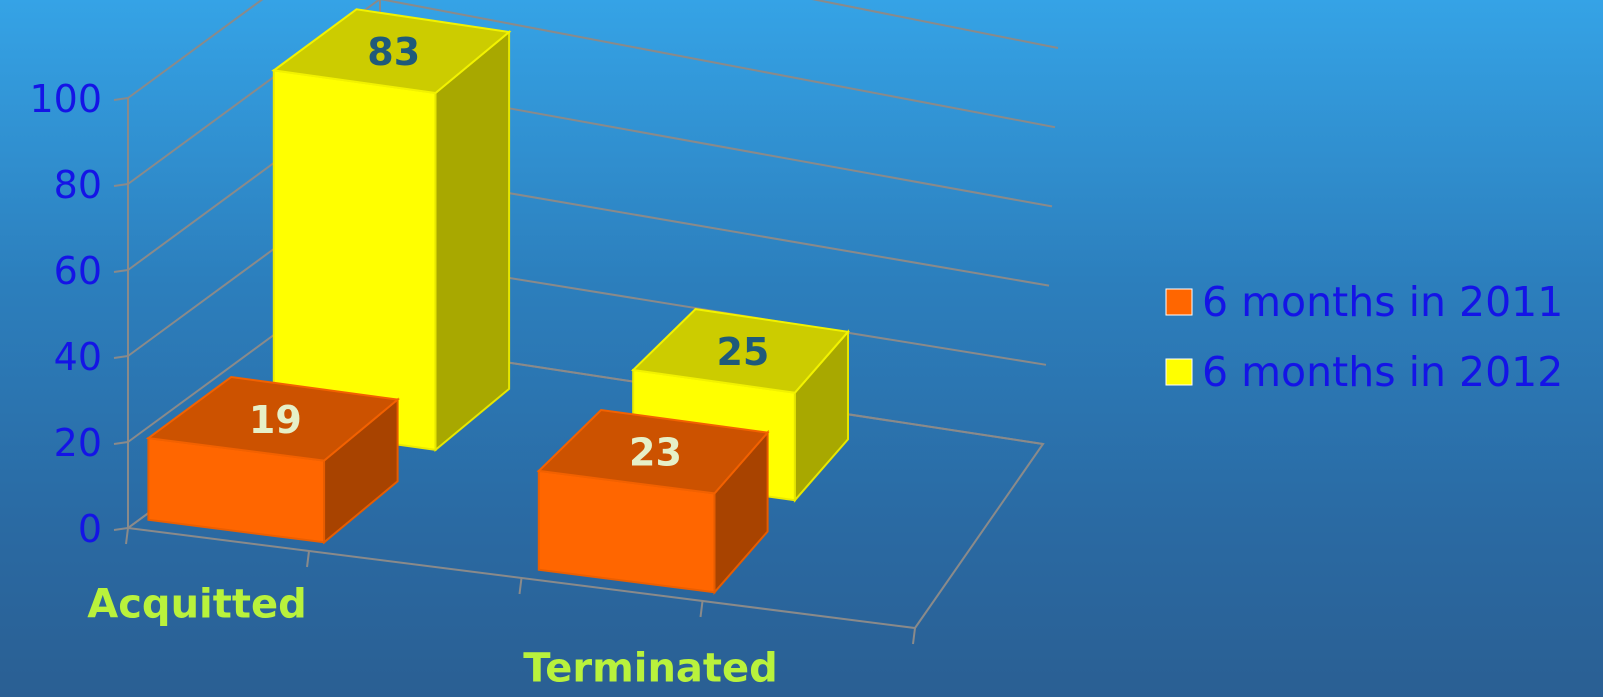  I want to click on legend-label: 6 months in 2012, so click(1382, 372).